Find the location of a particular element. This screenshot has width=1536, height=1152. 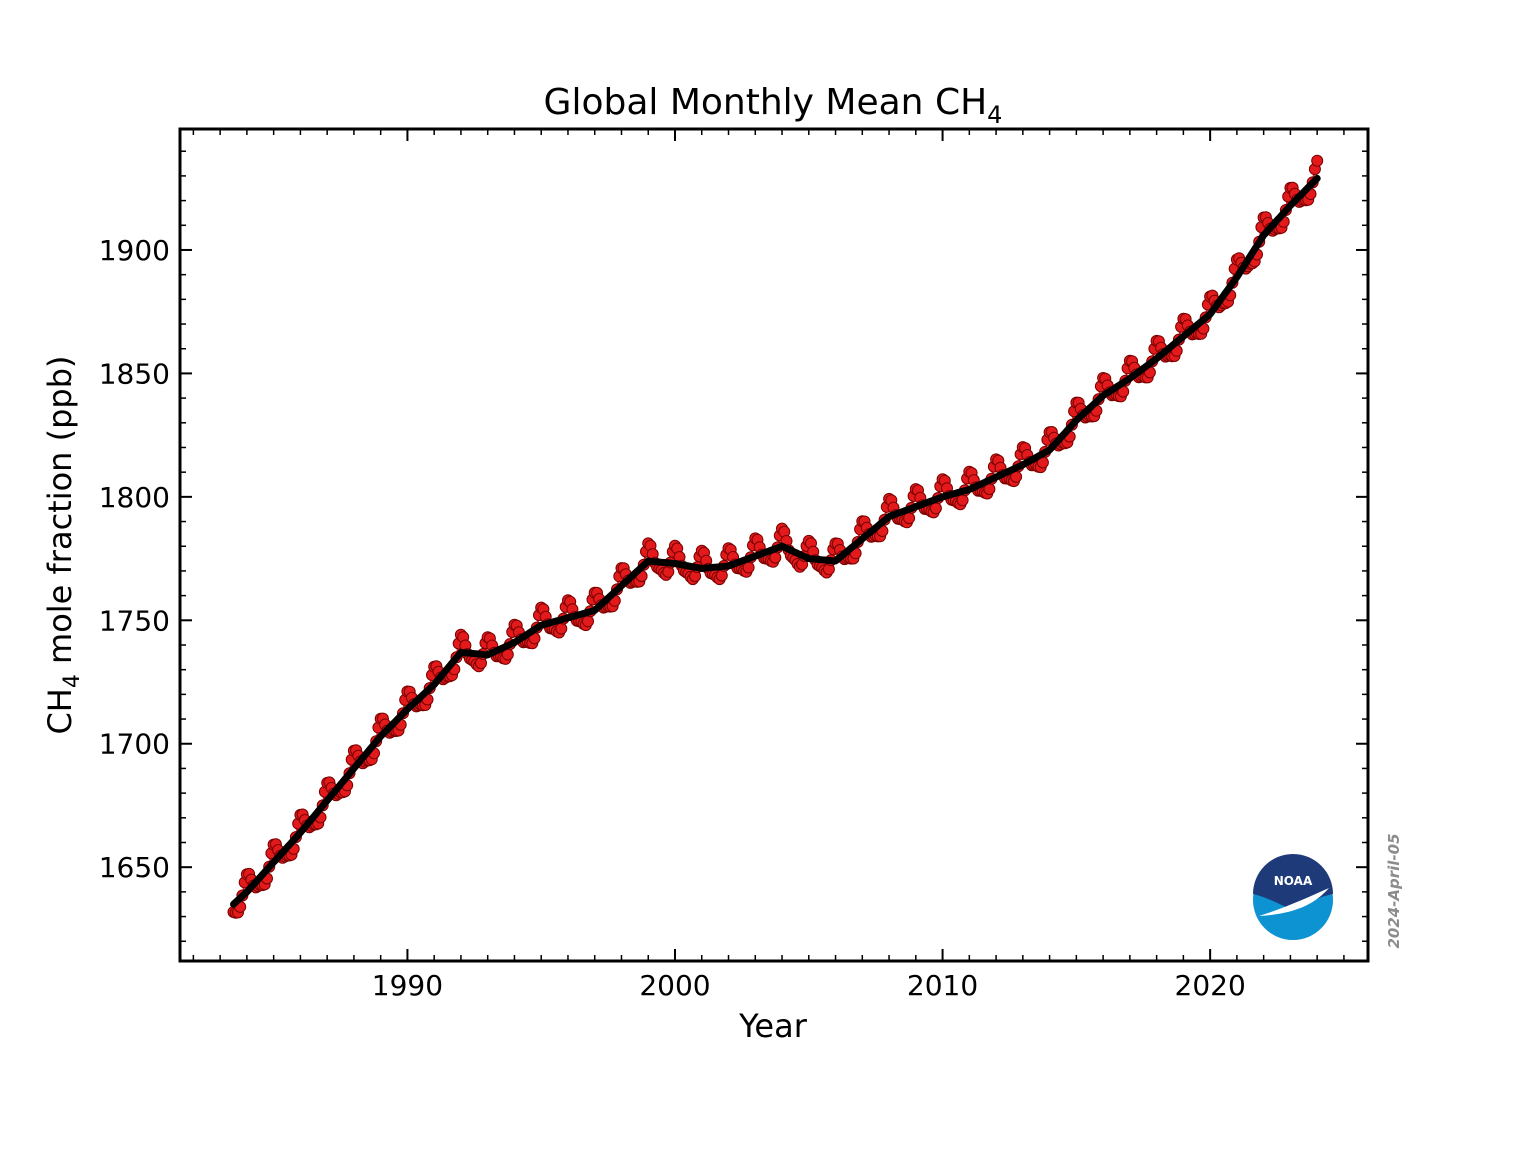

date-stamp-group: 2024-April-05 is located at coordinates (1394, 890).